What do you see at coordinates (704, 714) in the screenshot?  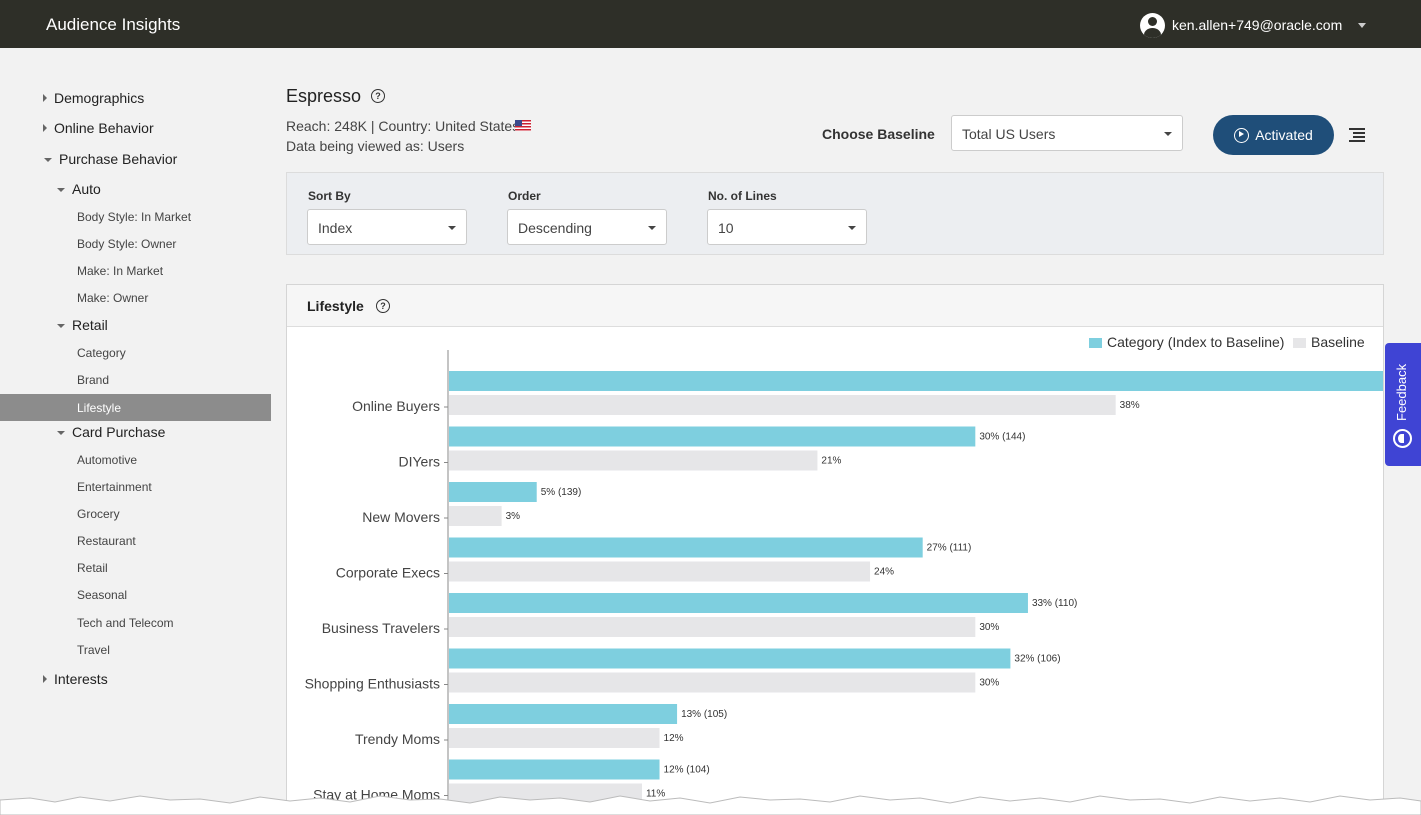 I see `data-label: 13% (105)` at bounding box center [704, 714].